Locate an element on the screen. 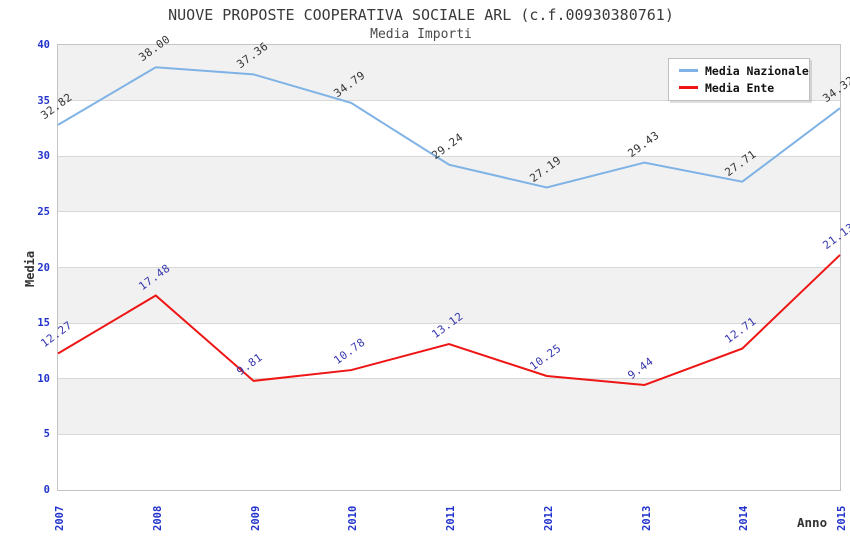 The width and height of the screenshot is (850, 550). legend: Media Nazionale Media Ente is located at coordinates (739, 79).